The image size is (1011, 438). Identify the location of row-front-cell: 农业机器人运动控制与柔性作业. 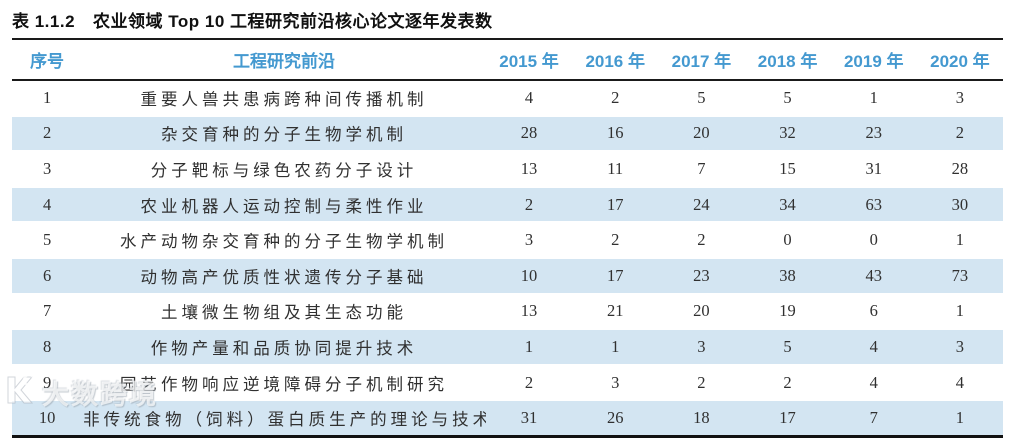
(284, 205).